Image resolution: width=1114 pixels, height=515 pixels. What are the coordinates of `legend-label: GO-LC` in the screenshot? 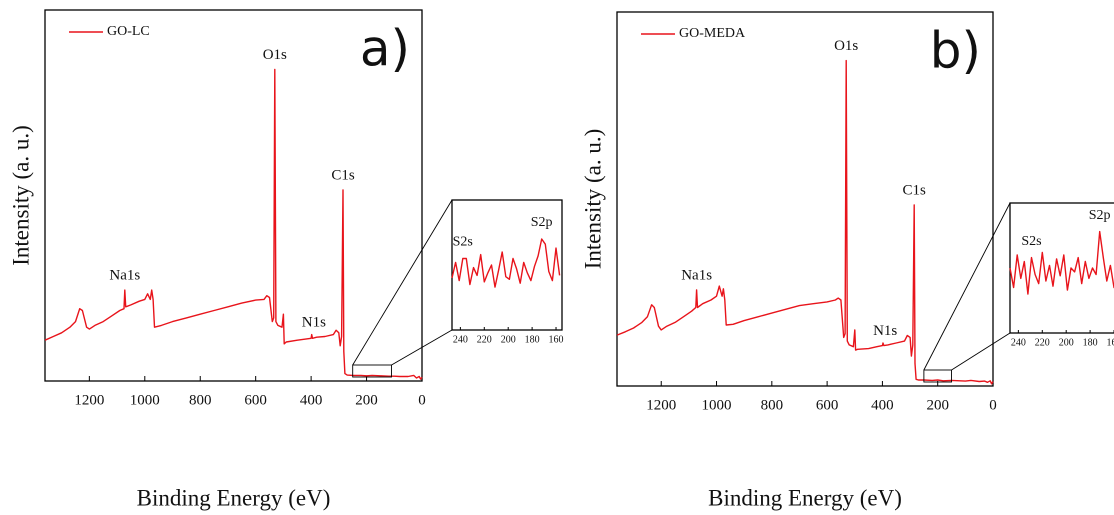 It's located at (128, 31).